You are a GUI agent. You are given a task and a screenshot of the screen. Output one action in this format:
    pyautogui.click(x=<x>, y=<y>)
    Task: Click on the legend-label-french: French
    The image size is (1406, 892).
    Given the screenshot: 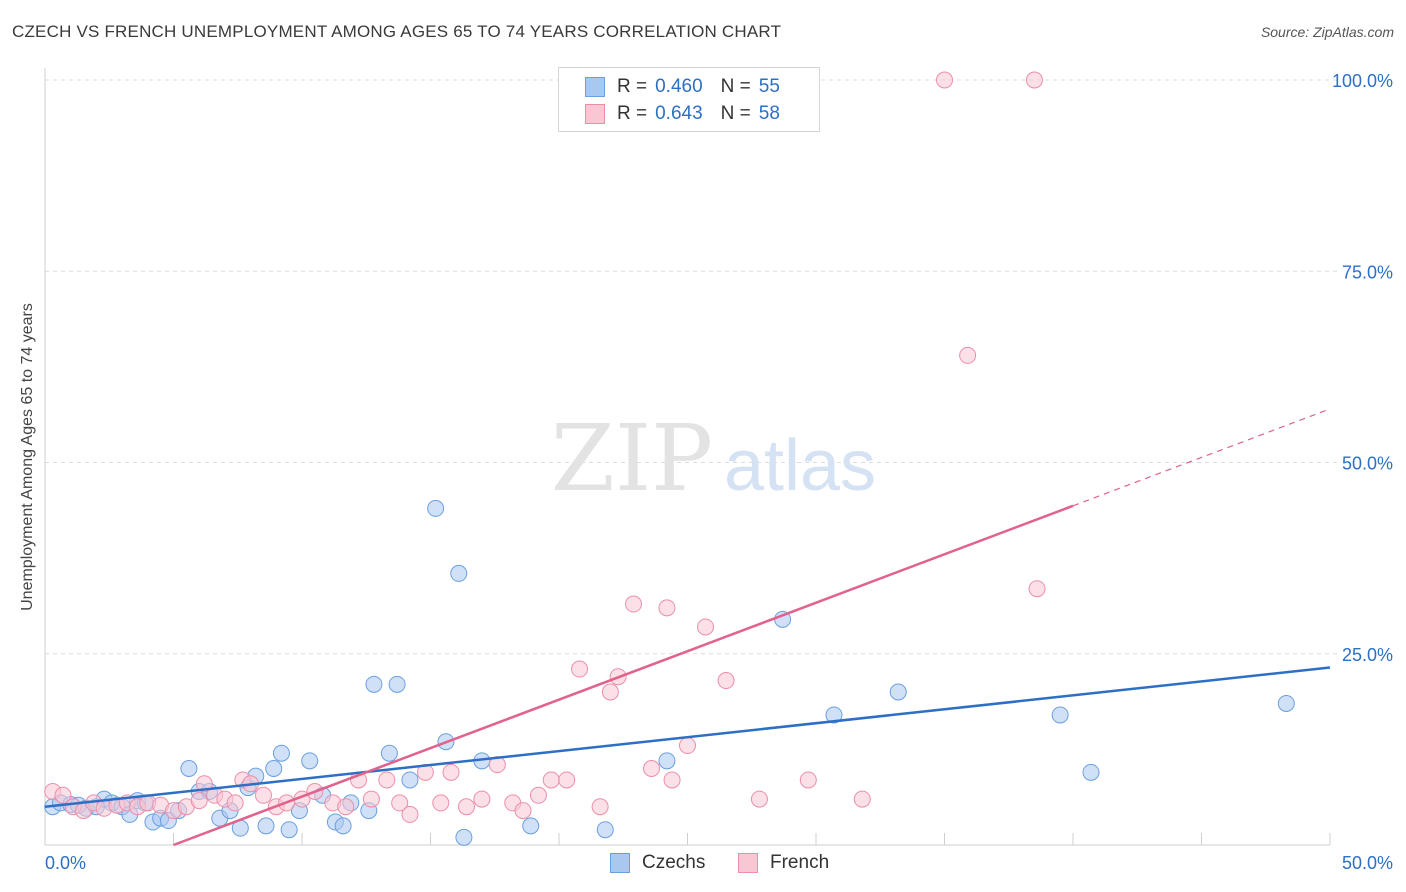 What is the action you would take?
    pyautogui.click(x=800, y=862)
    